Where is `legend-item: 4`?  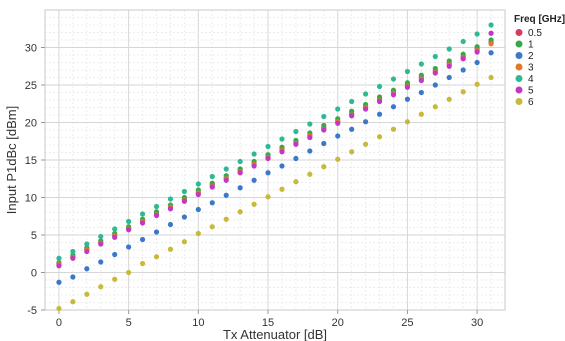 legend-item: 4 is located at coordinates (524, 79).